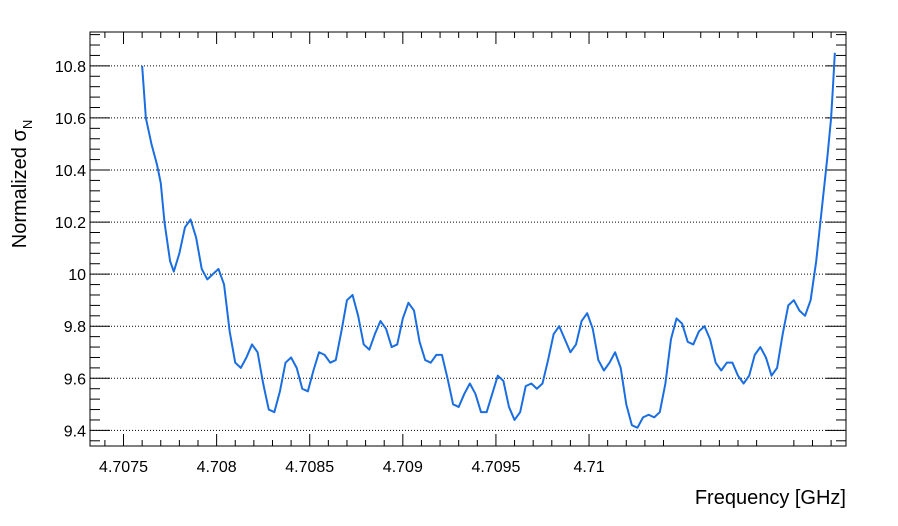  Describe the element at coordinates (75, 379) in the screenshot. I see `y-tick-label: 9.6` at that location.